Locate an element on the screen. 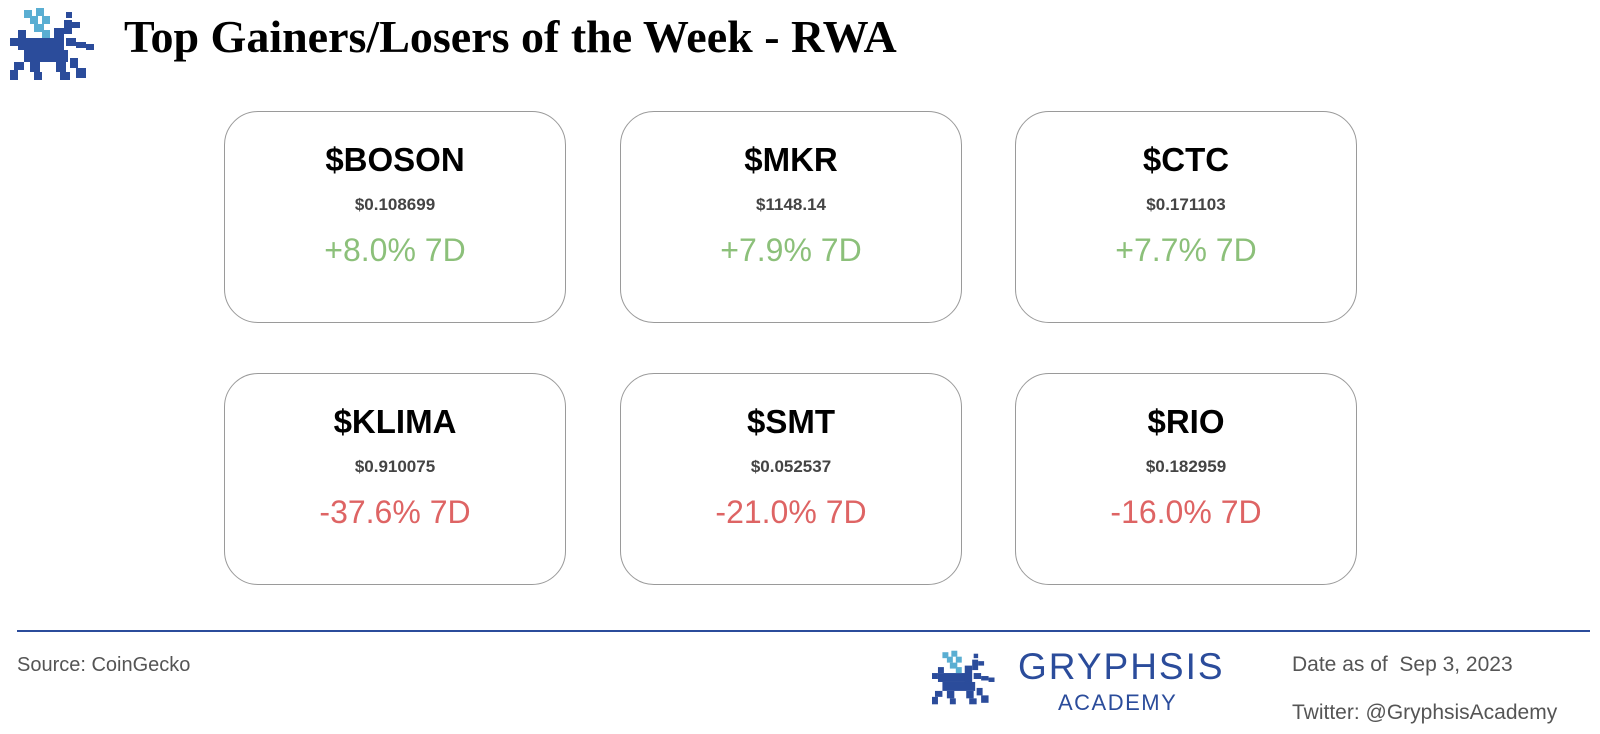  change-label: -16.0% 7D is located at coordinates (1186, 512).